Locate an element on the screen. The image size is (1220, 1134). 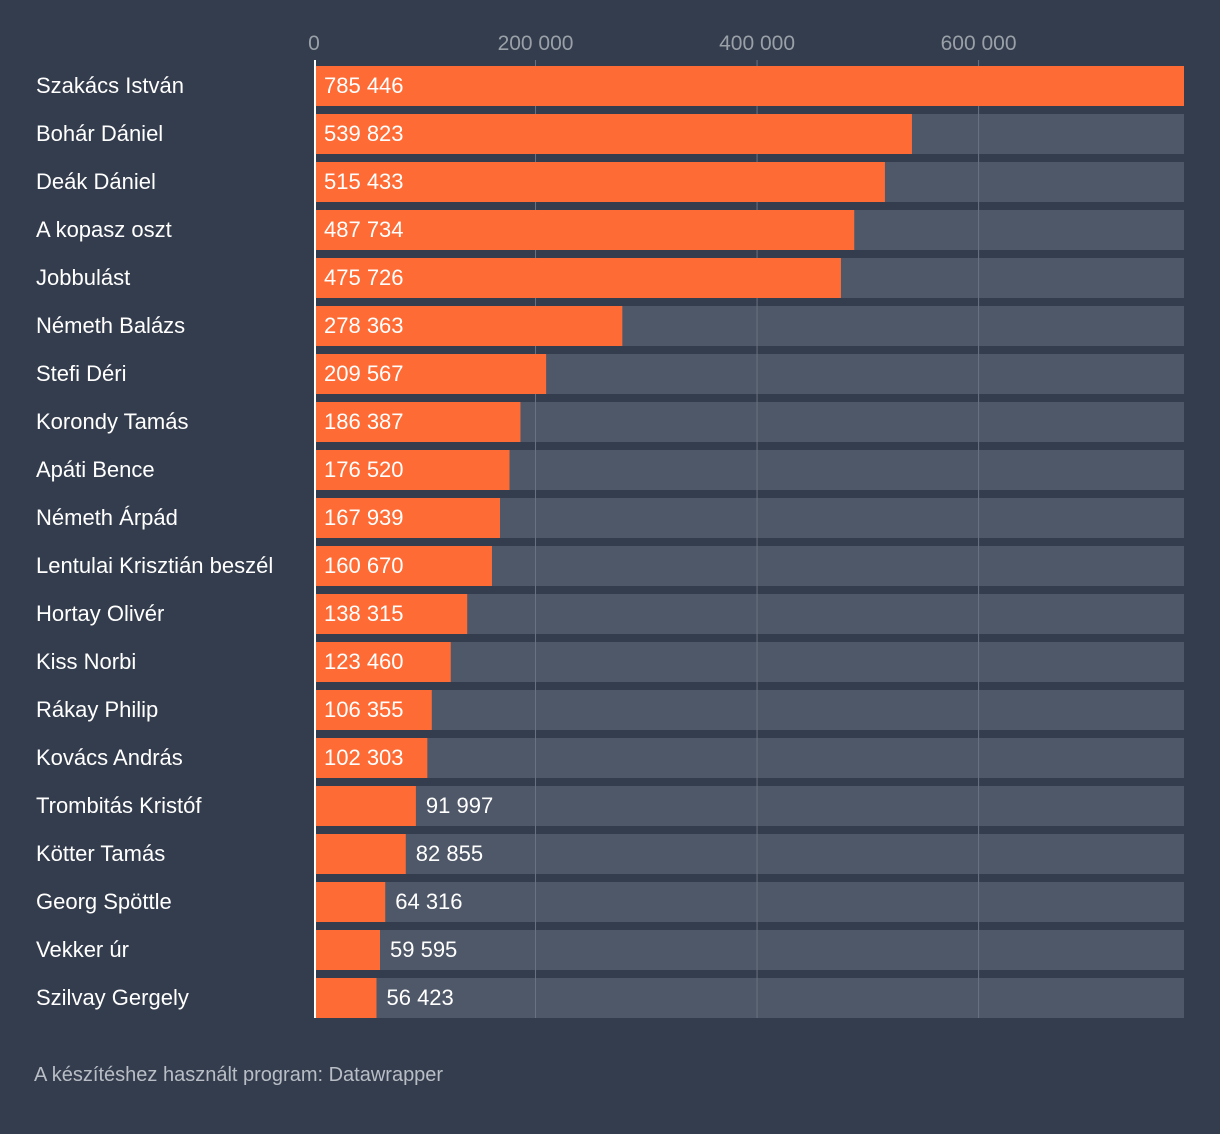
category-label: A kopasz oszt is located at coordinates (104, 229).